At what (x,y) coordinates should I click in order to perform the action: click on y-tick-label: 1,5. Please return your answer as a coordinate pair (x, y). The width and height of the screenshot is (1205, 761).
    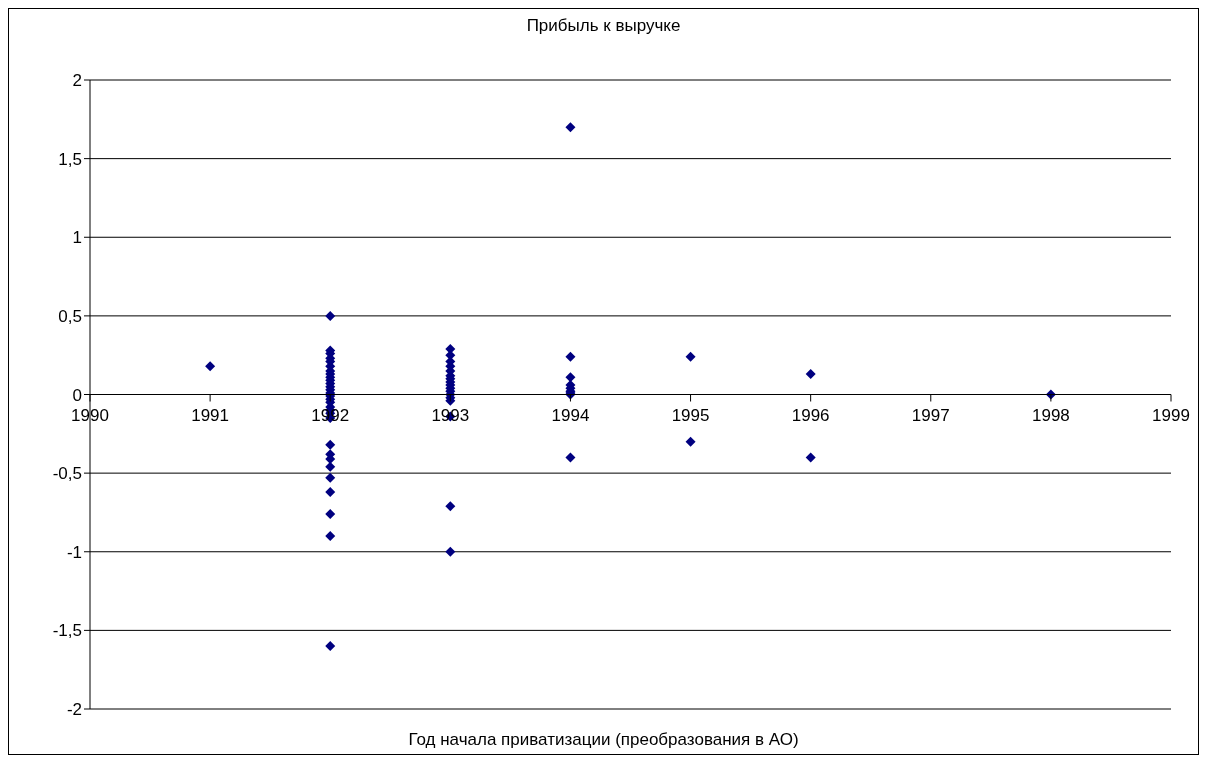
    Looking at the image, I should click on (70, 159).